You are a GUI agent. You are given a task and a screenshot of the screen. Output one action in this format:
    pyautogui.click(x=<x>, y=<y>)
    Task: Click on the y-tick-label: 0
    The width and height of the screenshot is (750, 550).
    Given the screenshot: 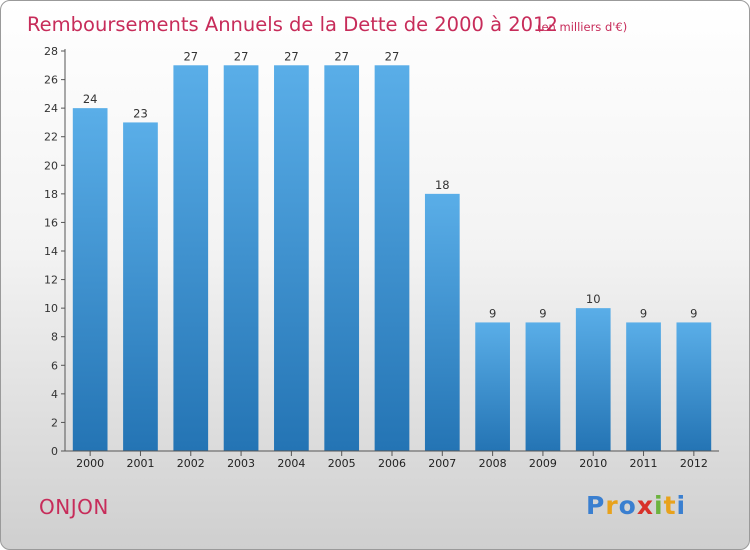 What is the action you would take?
    pyautogui.click(x=54, y=451)
    